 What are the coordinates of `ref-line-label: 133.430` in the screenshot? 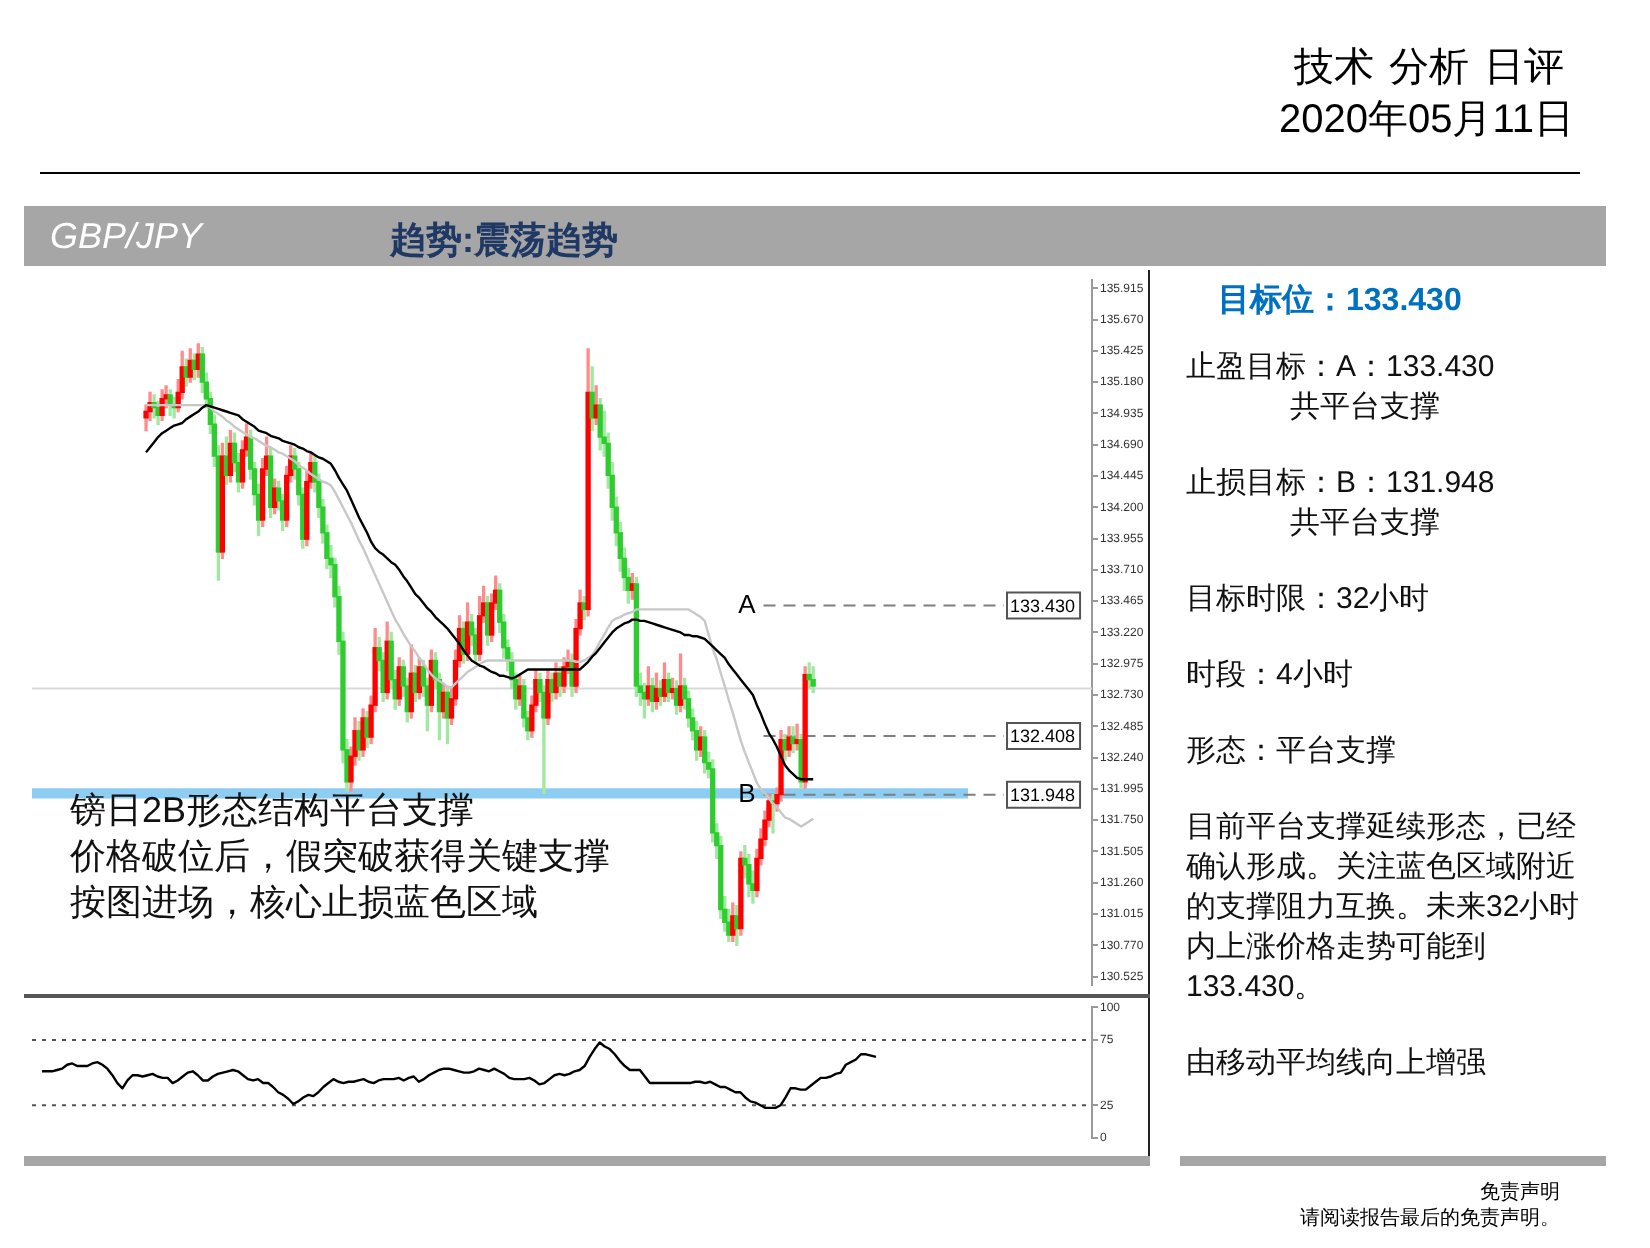 It's located at (1043, 605).